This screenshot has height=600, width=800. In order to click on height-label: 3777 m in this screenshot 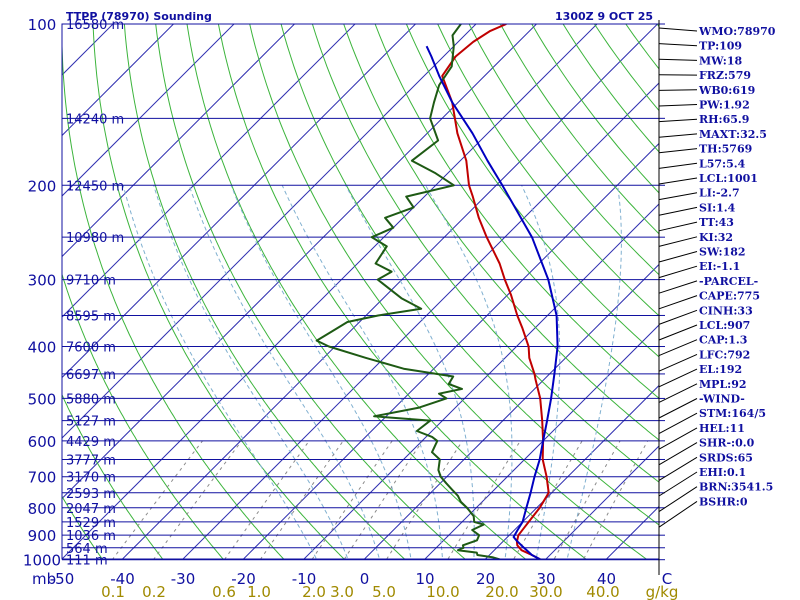, I will do `click(91, 460)`.